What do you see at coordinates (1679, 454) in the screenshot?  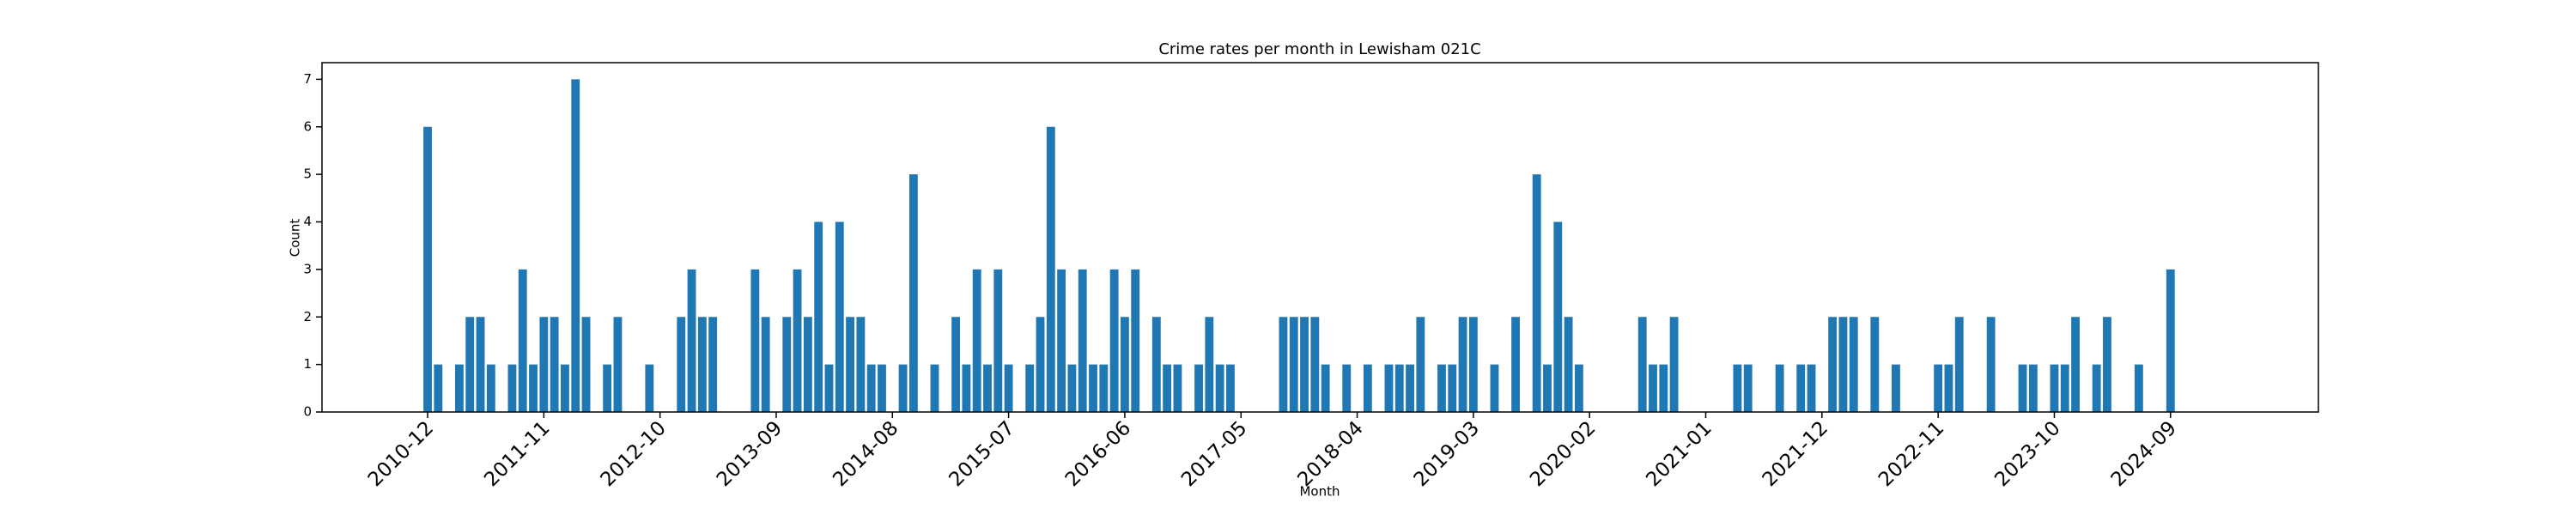 I see `x-tick-label: 2021-01` at bounding box center [1679, 454].